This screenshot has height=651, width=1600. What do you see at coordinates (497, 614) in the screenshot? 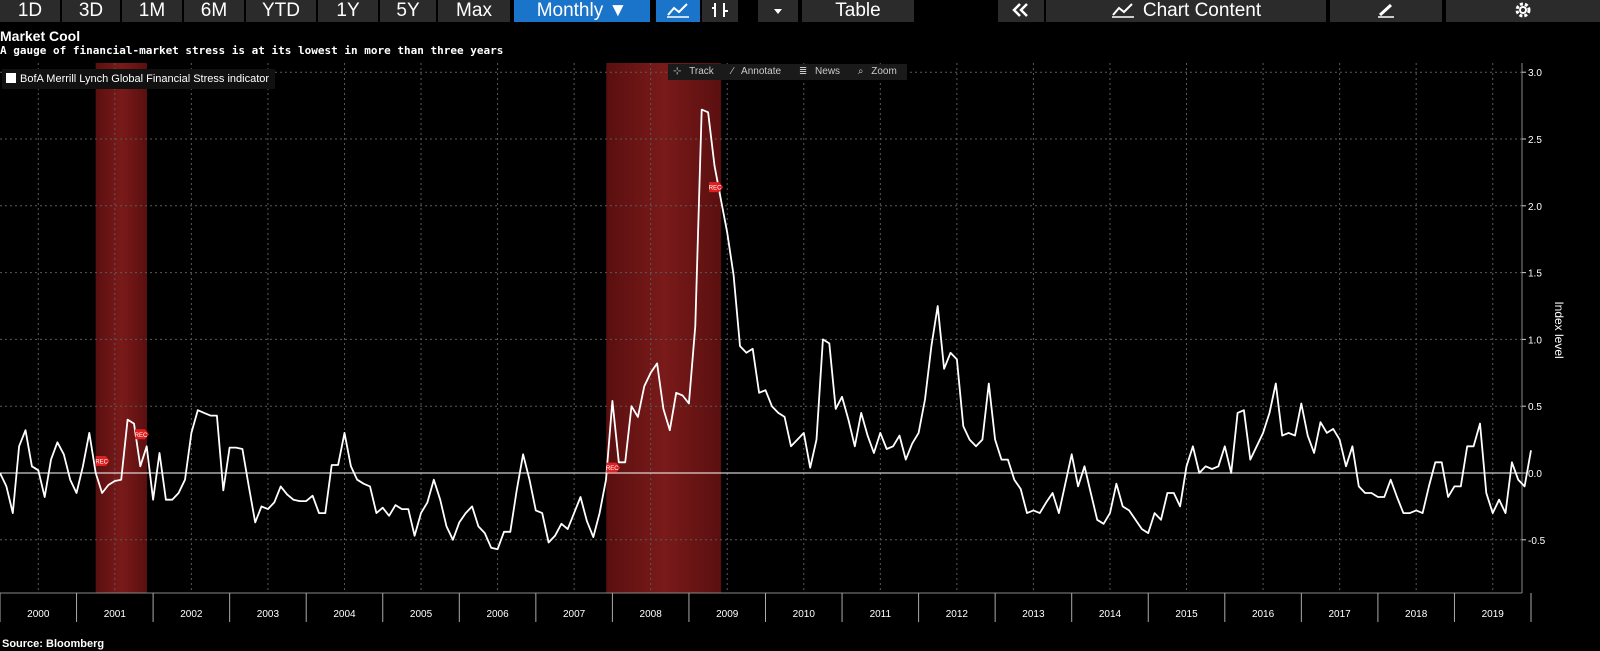
I see `x-tick-label: 2006` at bounding box center [497, 614].